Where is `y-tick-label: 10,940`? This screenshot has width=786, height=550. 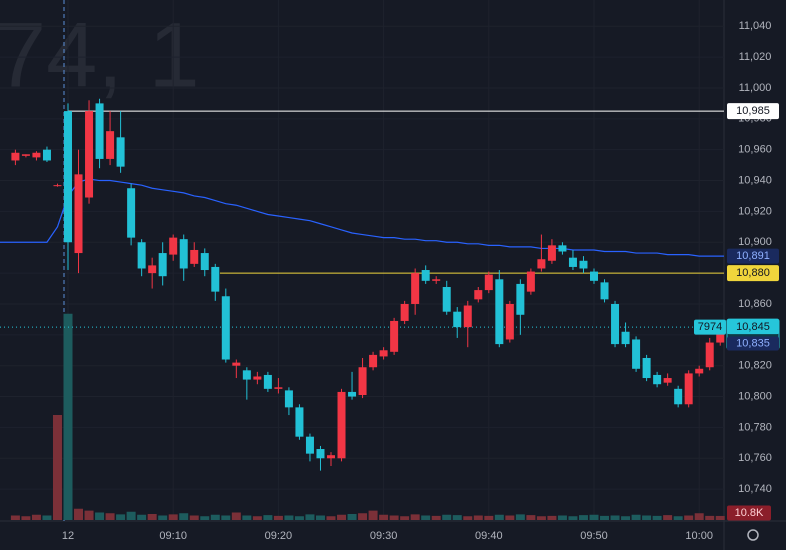
y-tick-label: 10,940 is located at coordinates (755, 180).